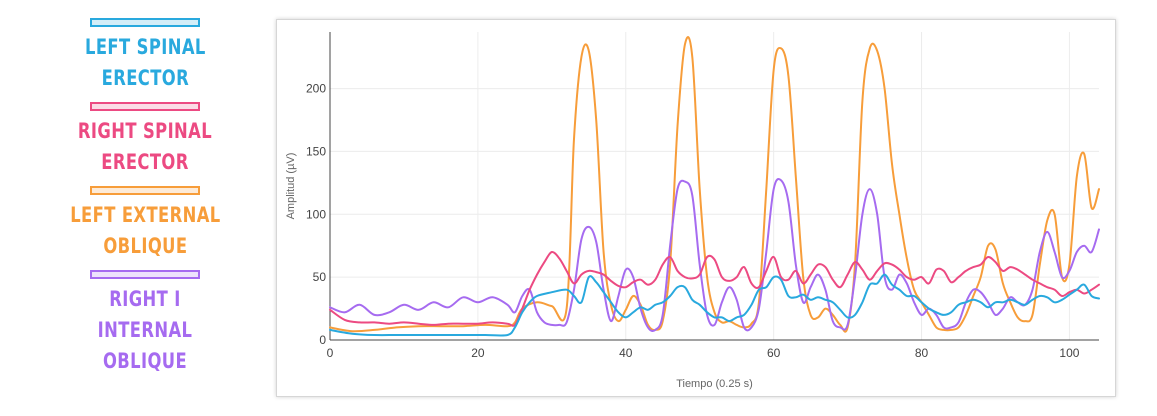  I want to click on x-tick-label: 80, so click(922, 353).